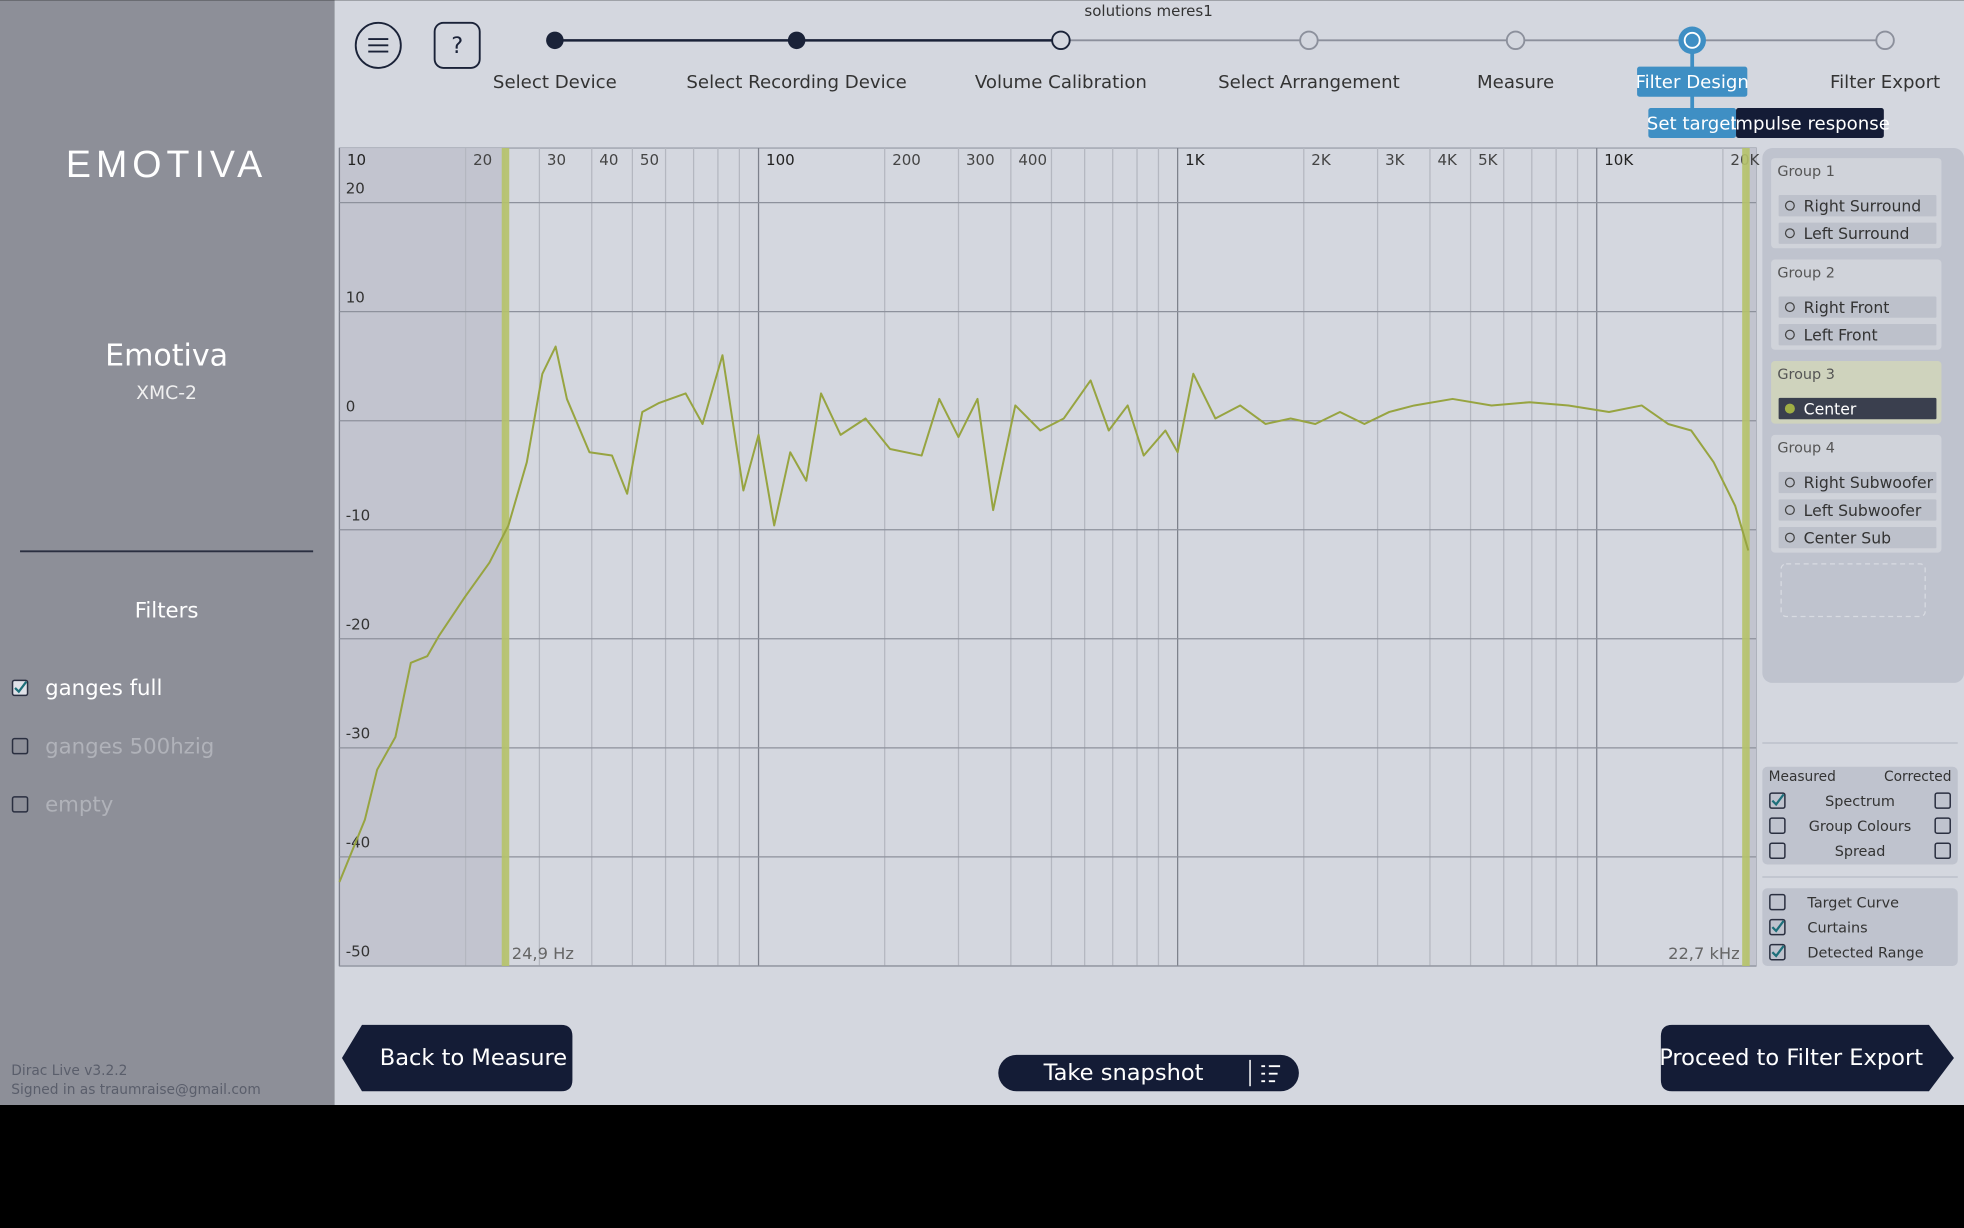 This screenshot has width=1964, height=1228. Describe the element at coordinates (378, 45) in the screenshot. I see `menu-button` at that location.